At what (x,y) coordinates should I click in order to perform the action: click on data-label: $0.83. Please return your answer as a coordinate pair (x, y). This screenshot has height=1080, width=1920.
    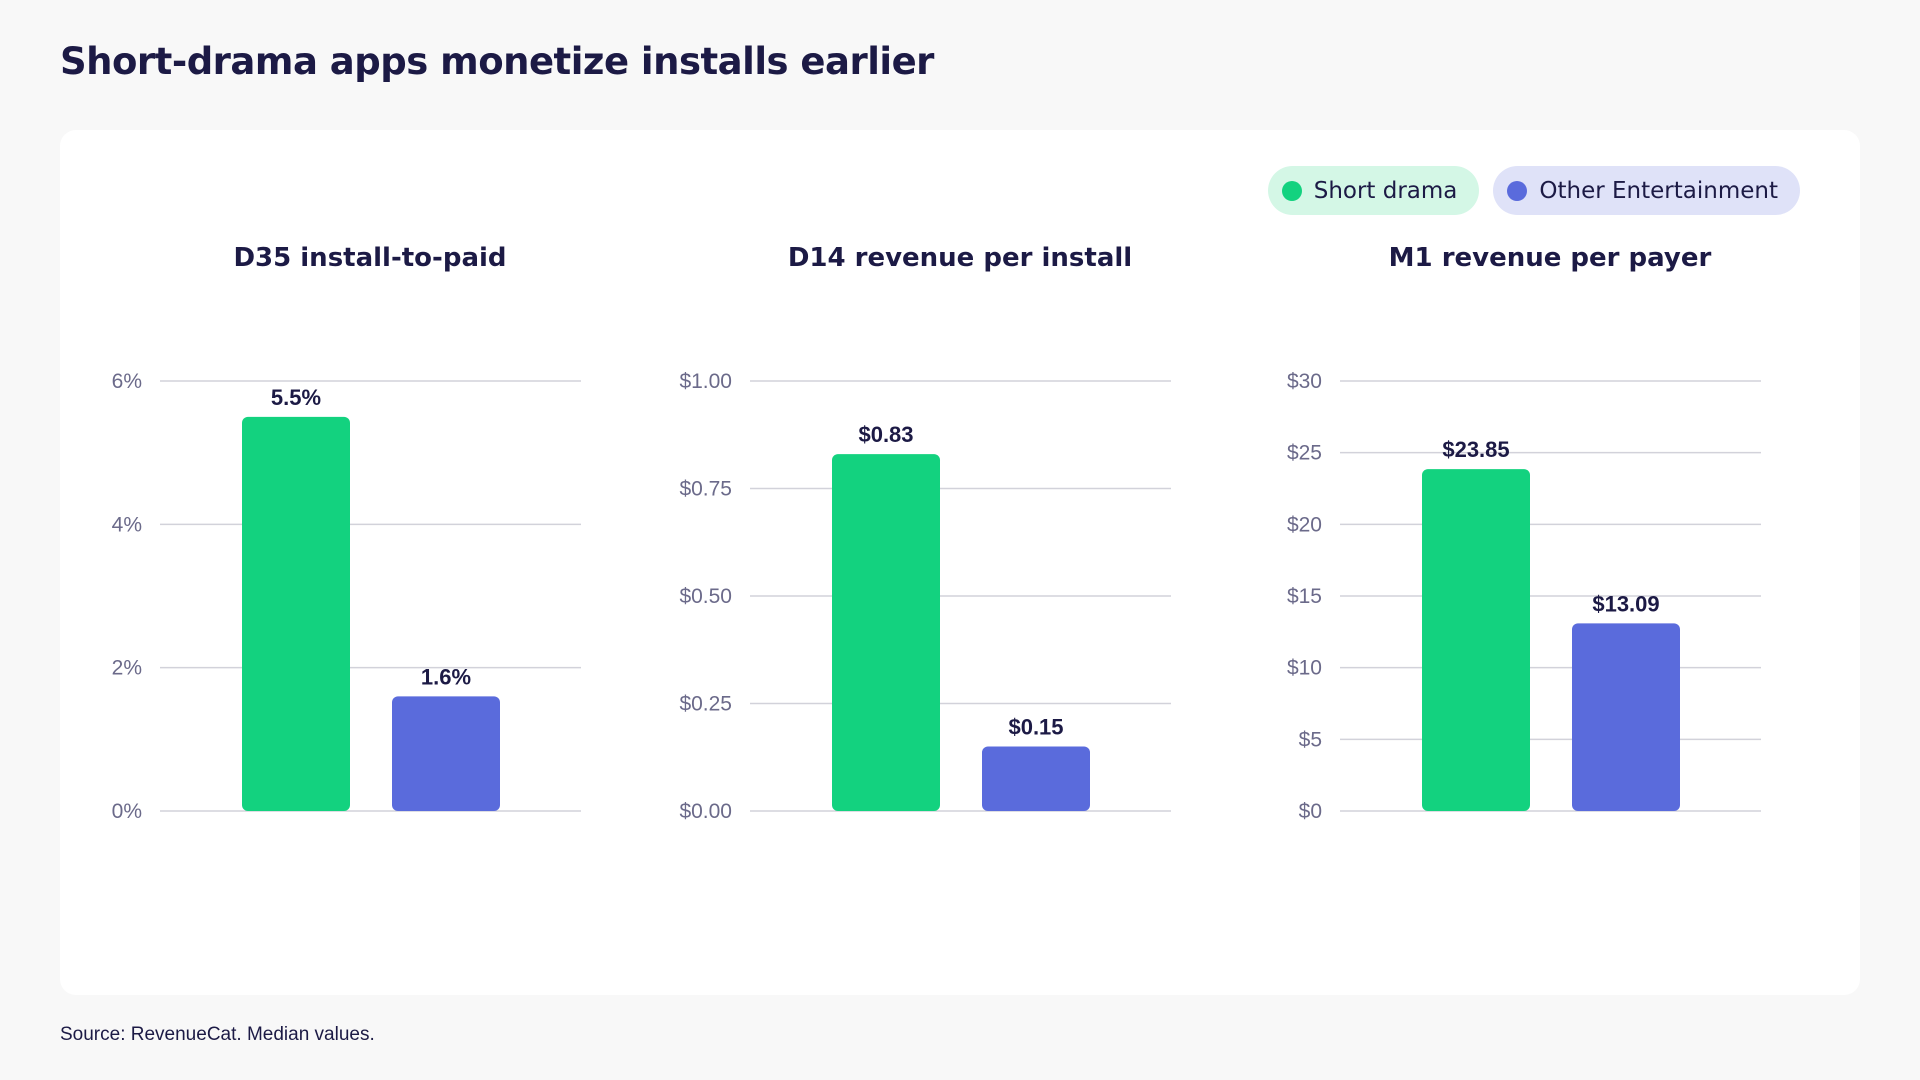
    Looking at the image, I should click on (885, 434).